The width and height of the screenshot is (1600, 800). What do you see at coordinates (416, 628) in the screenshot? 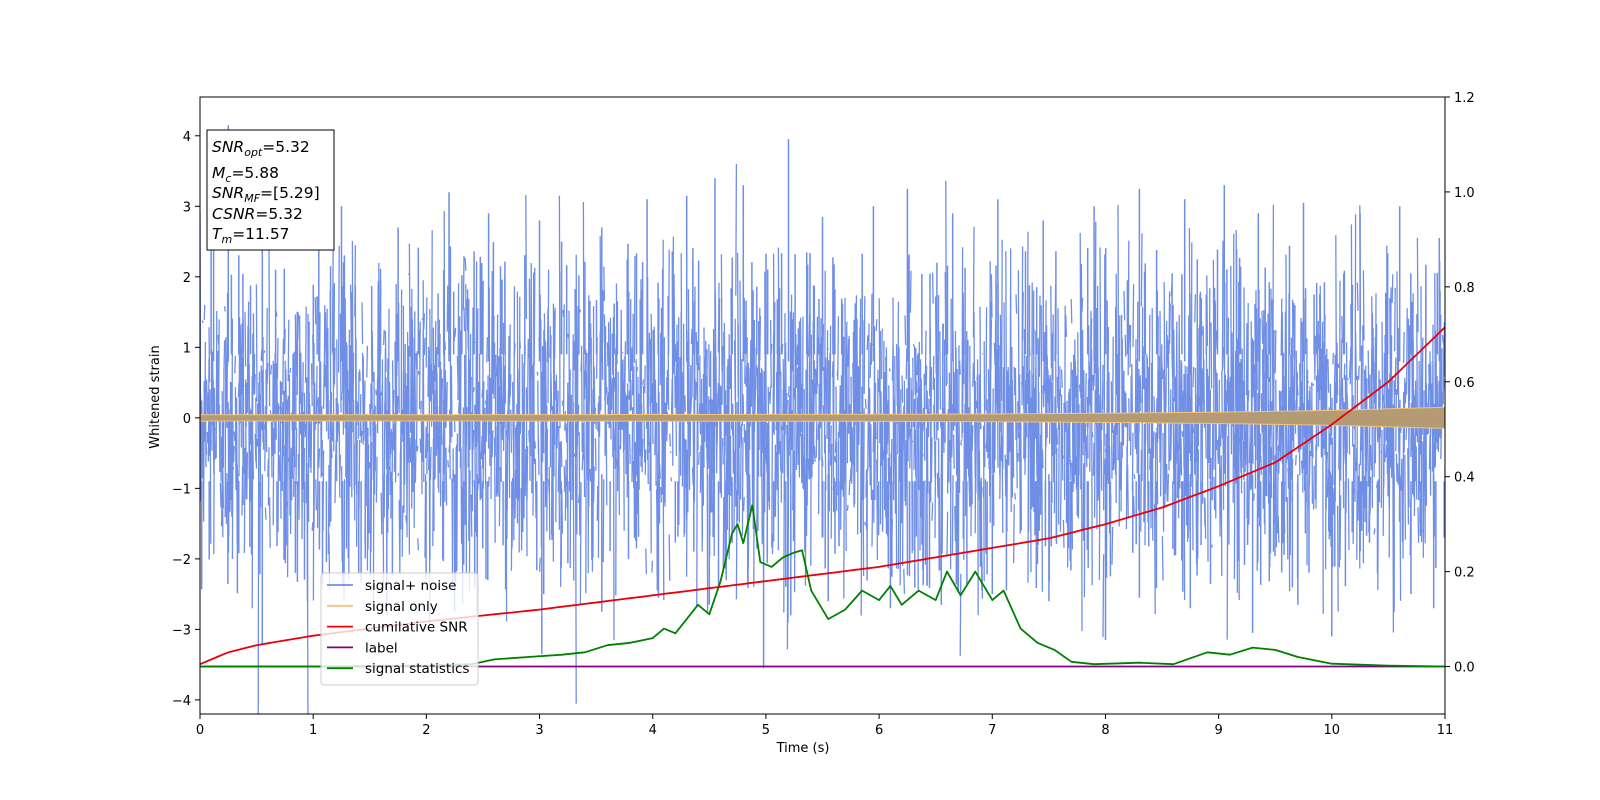
I see `legend-label: cumilative SNR` at bounding box center [416, 628].